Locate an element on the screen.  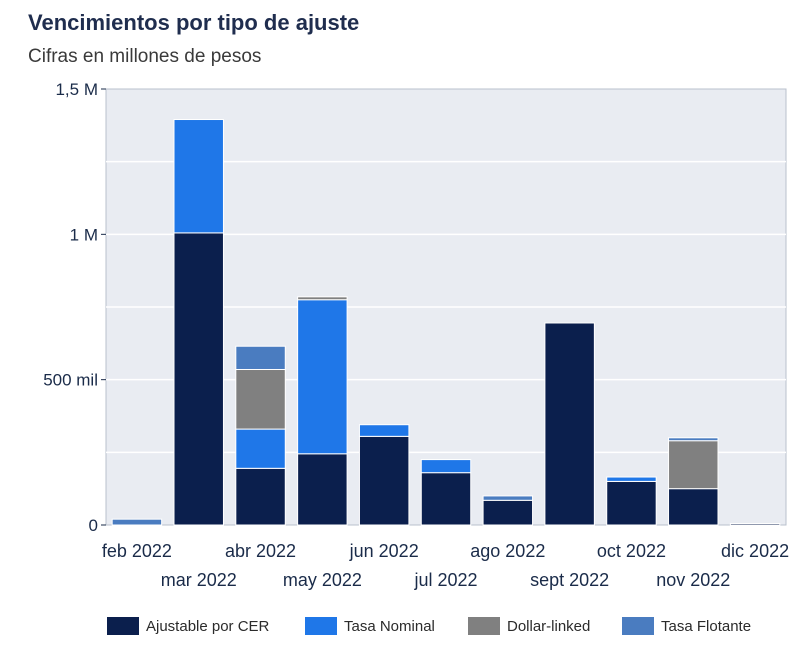
y-tick-label: 0 is located at coordinates (93, 525).